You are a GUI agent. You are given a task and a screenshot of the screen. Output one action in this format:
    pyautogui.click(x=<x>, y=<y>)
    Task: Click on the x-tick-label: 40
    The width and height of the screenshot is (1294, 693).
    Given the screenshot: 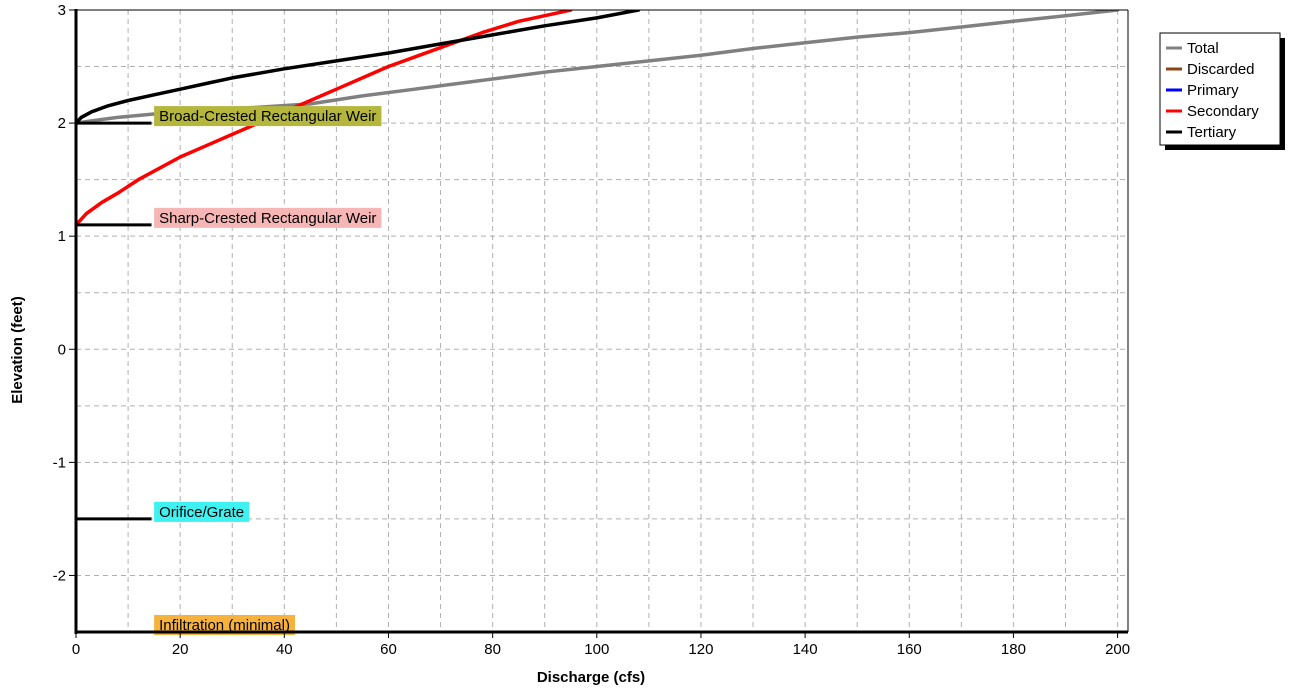 What is the action you would take?
    pyautogui.click(x=284, y=649)
    